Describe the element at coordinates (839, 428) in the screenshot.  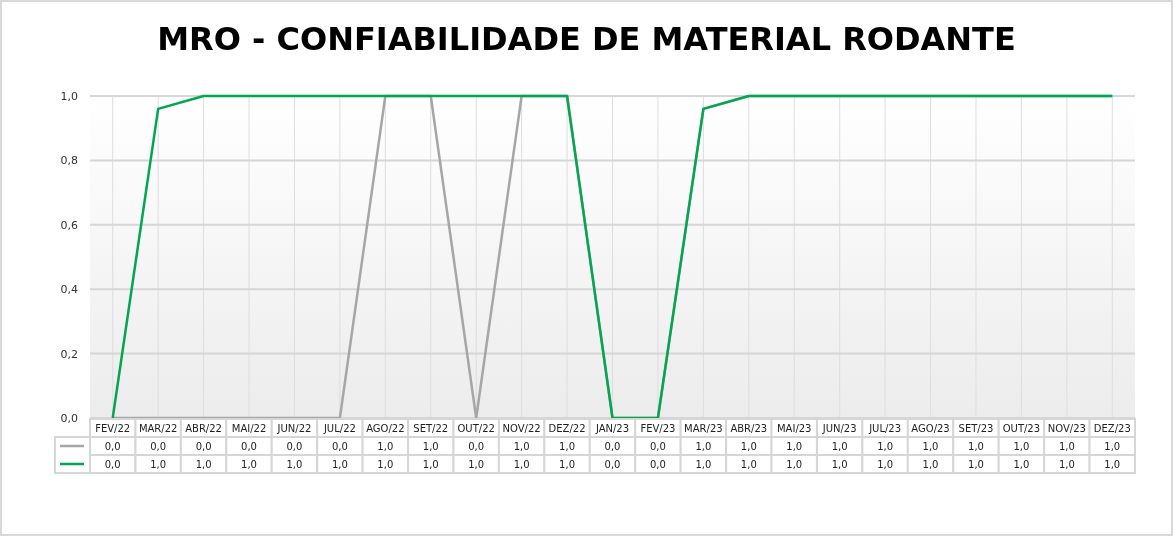
I see `x-tick-label: JUN/23` at that location.